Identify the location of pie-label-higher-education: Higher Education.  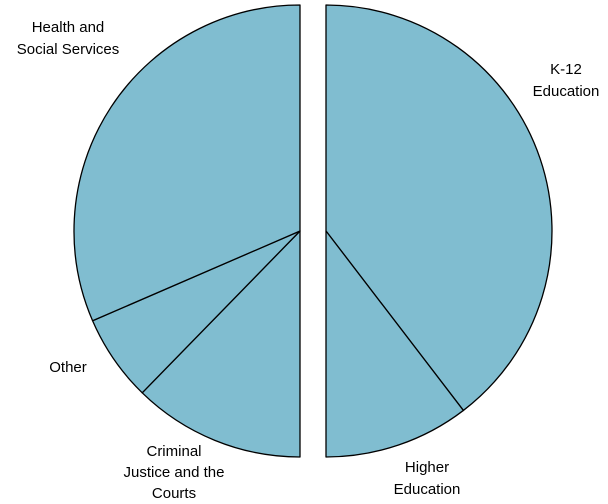
(427, 478).